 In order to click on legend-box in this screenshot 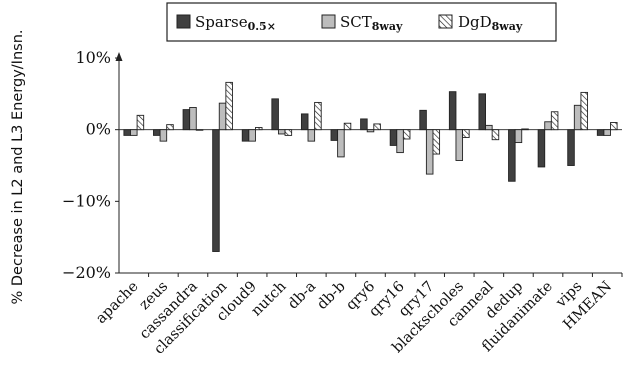, I will do `click(361, 22)`.